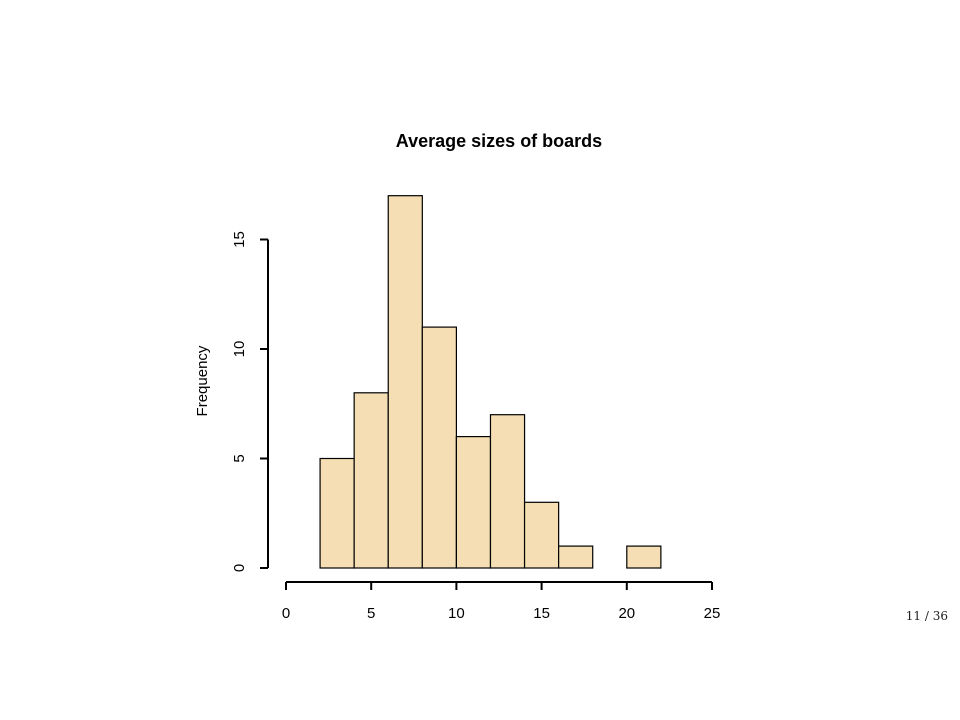 This screenshot has width=960, height=720. Describe the element at coordinates (239, 239) in the screenshot. I see `y-tick-label-3: 15` at that location.